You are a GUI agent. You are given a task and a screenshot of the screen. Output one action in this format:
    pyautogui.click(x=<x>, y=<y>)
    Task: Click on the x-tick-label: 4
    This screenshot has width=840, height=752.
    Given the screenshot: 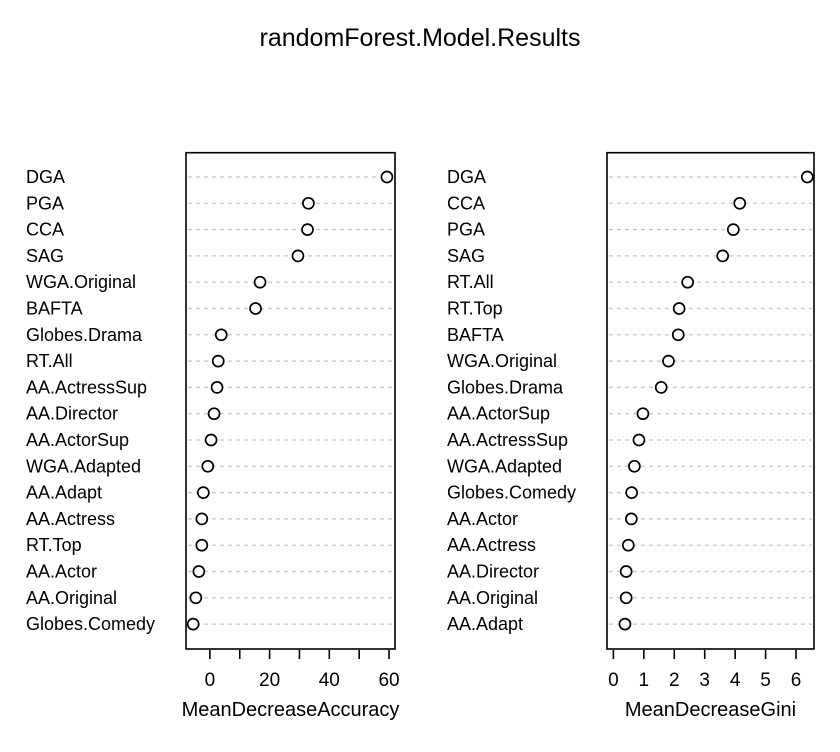 What is the action you would take?
    pyautogui.click(x=735, y=680)
    